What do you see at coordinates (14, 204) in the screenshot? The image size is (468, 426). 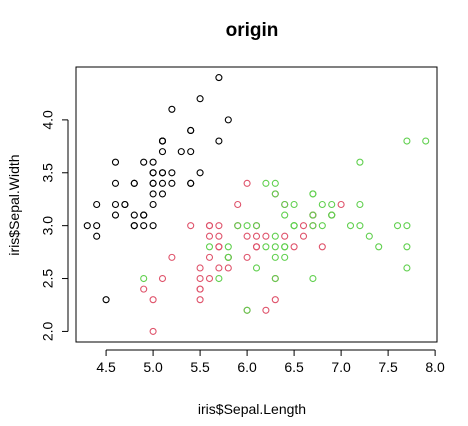 I see `y-axis-label: iris$Sepal.Width` at bounding box center [14, 204].